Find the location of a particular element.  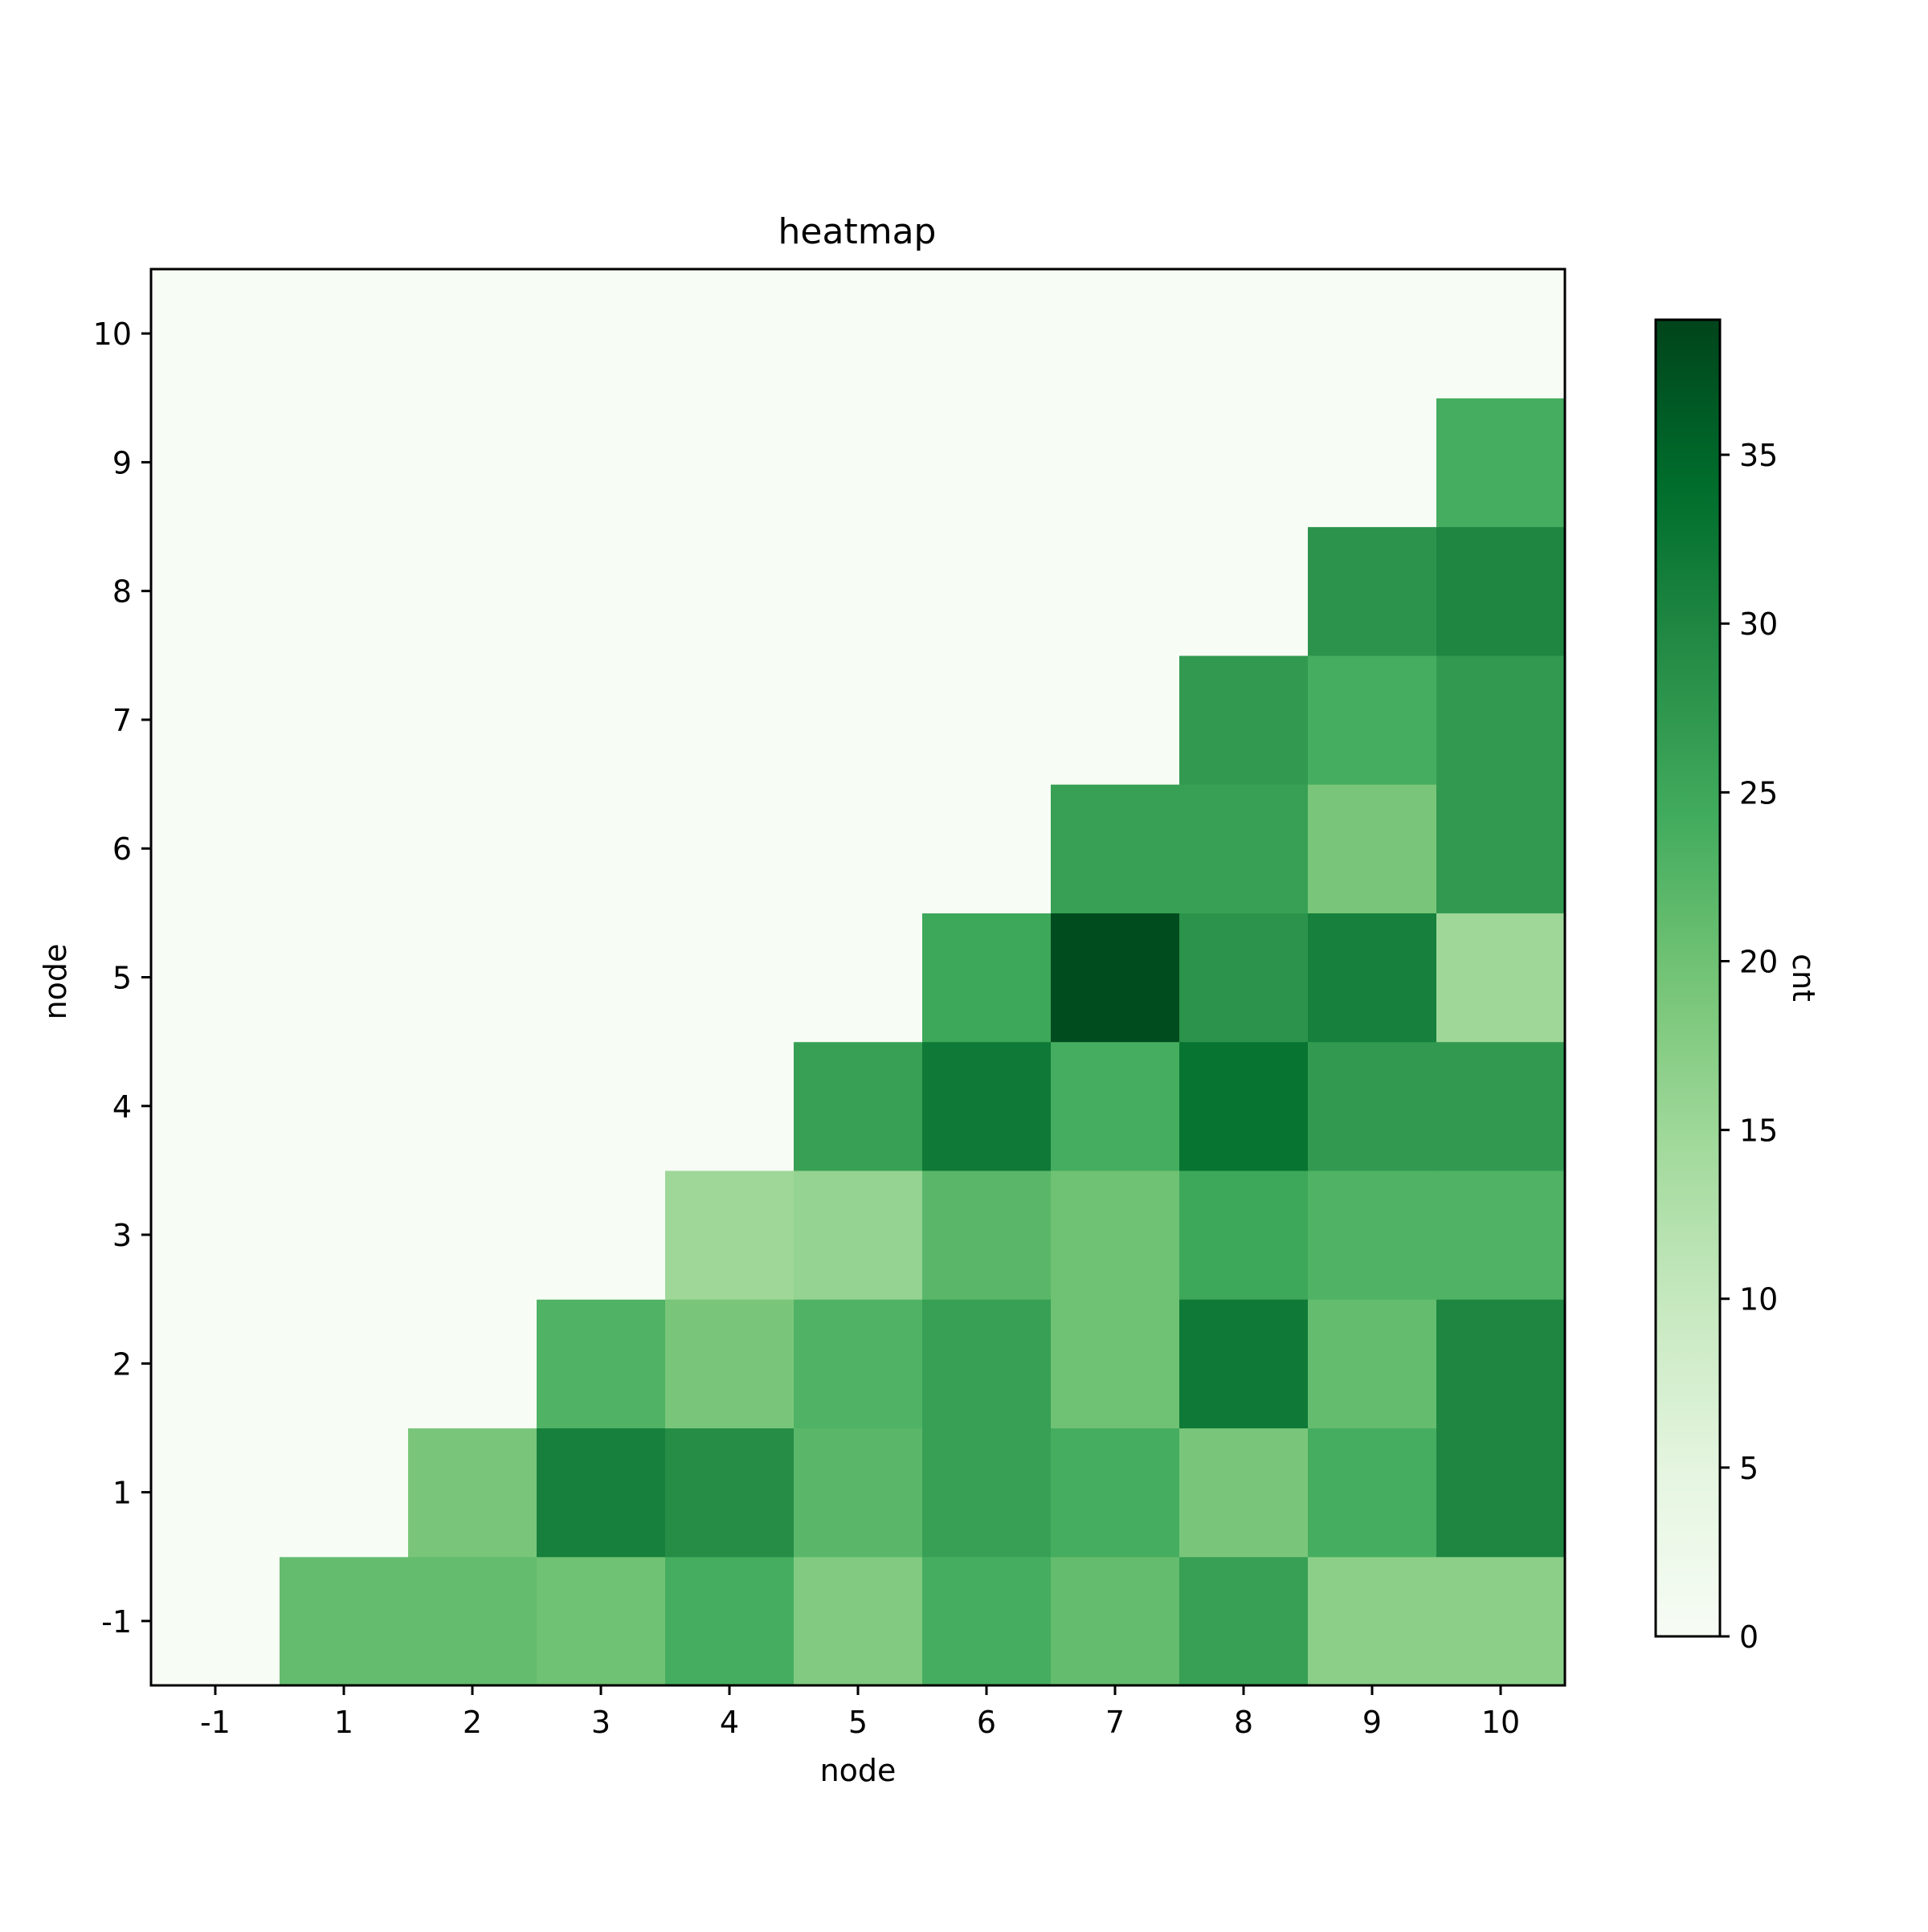

heatmap-cell-4--1 is located at coordinates (215, 1106).